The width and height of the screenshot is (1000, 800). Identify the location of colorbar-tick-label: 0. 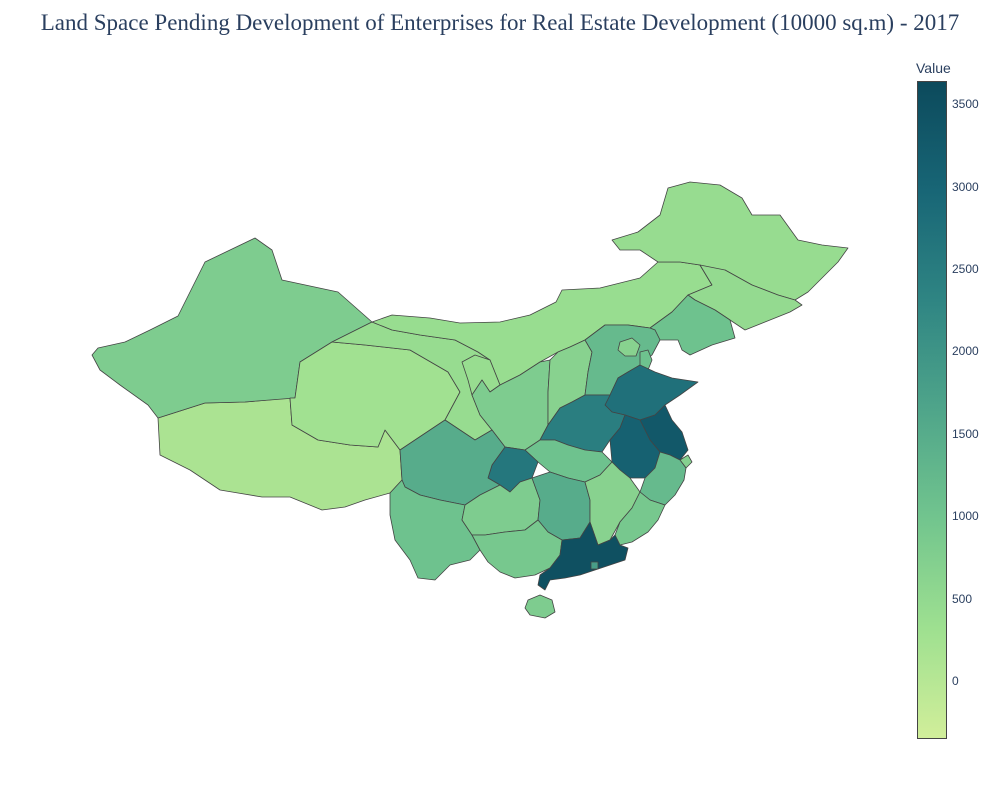
(955, 681).